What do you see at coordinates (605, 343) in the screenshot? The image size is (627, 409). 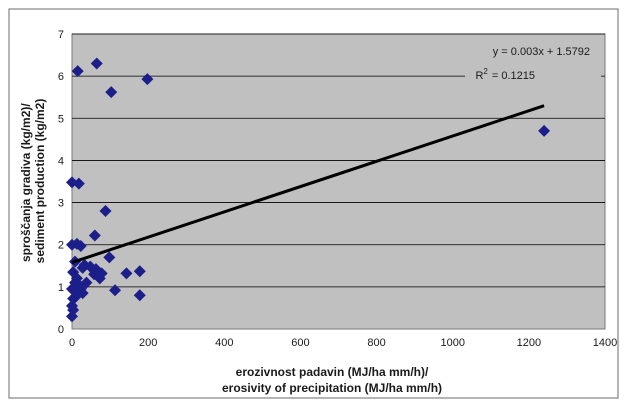 I see `x-tick-label: 1400` at bounding box center [605, 343].